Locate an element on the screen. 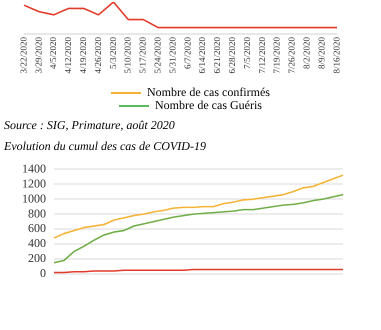  x-tick-label: 3/29/2020 is located at coordinates (38, 55).